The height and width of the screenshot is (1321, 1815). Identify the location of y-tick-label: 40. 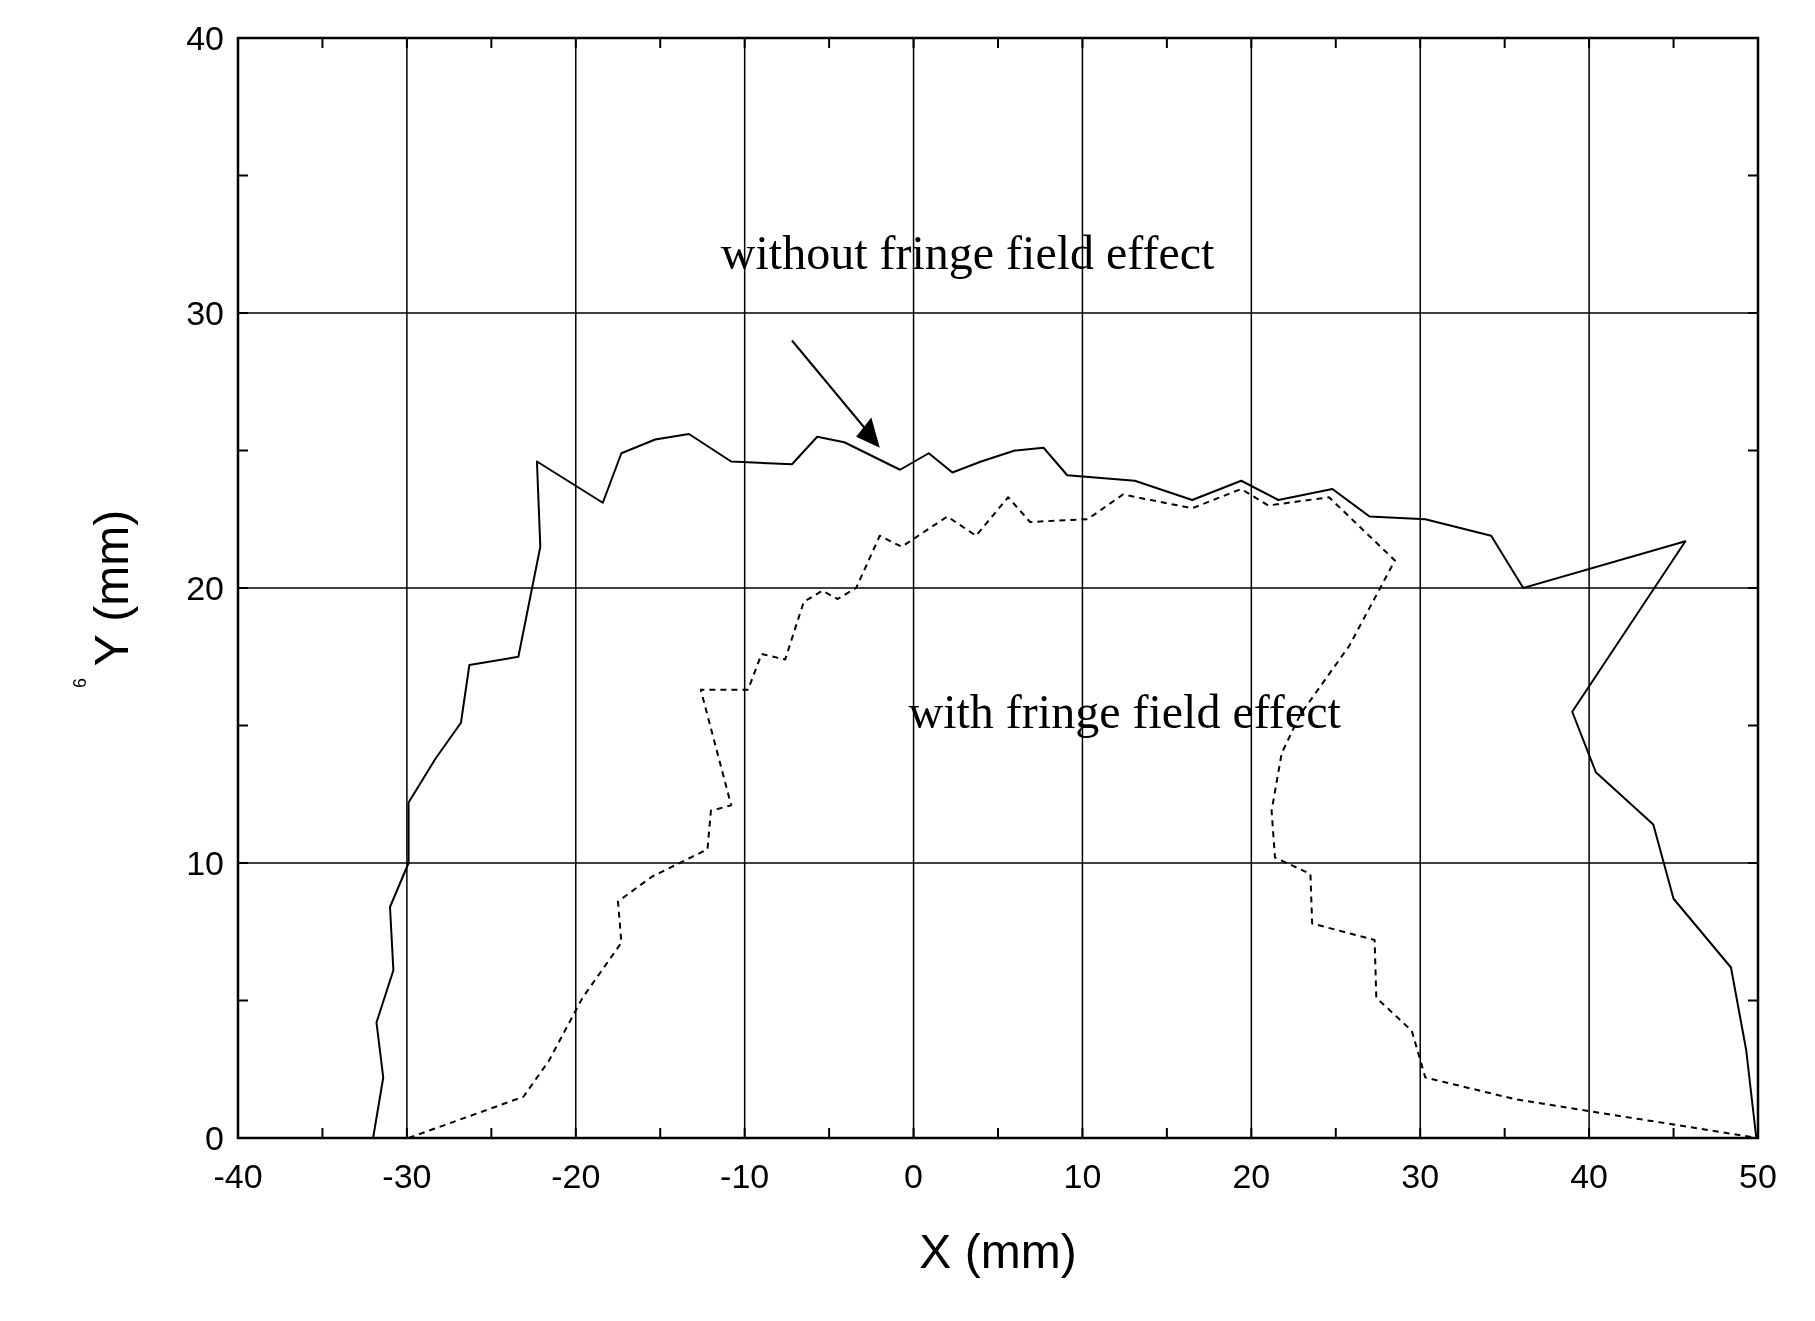
(205, 37).